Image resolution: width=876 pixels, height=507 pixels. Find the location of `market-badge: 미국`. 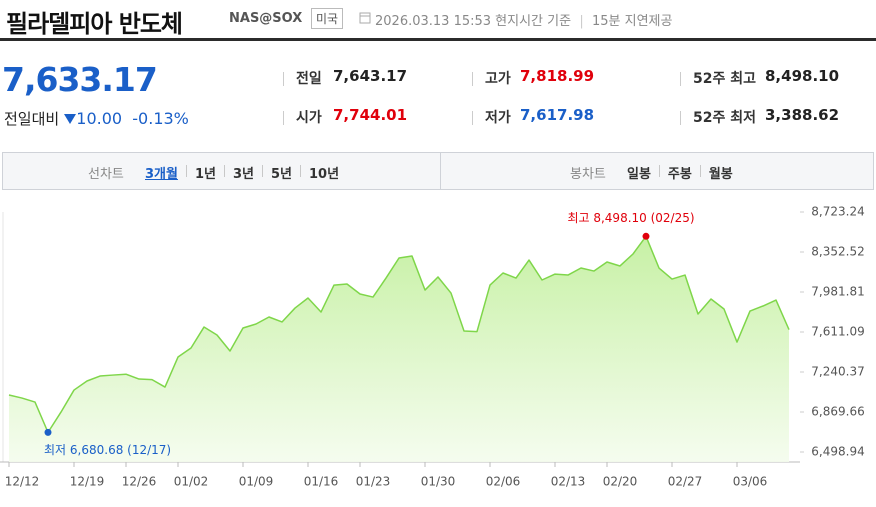

market-badge: 미국 is located at coordinates (327, 18).